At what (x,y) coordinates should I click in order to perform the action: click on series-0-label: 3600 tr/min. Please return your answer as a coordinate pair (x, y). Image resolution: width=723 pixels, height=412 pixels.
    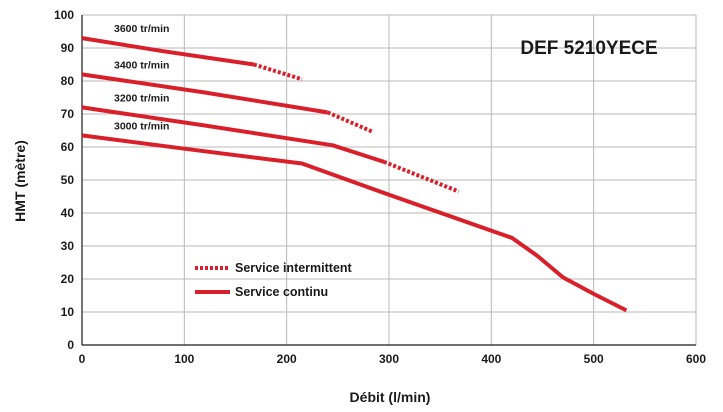
    Looking at the image, I should click on (141, 29).